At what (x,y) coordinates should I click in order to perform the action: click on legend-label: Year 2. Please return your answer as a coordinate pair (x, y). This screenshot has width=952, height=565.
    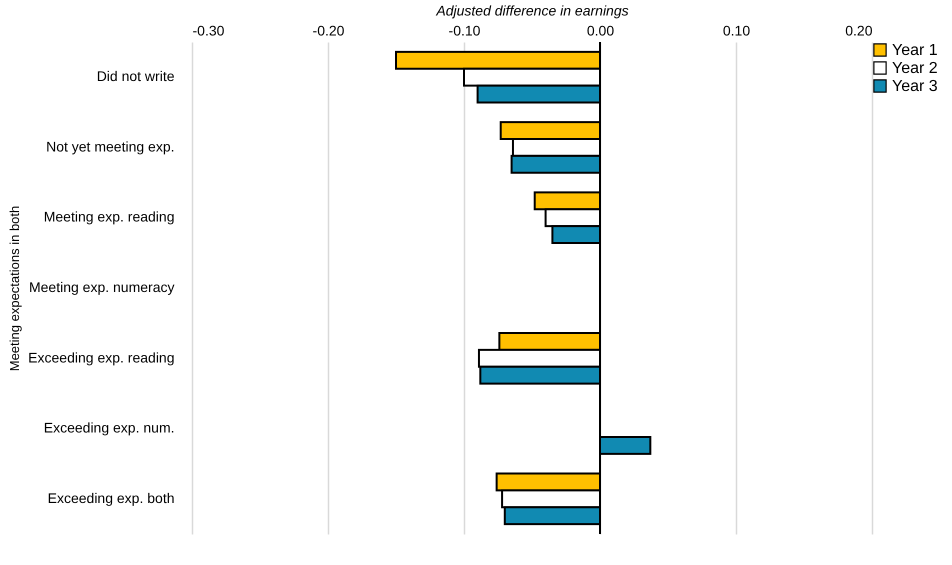
    Looking at the image, I should click on (915, 68).